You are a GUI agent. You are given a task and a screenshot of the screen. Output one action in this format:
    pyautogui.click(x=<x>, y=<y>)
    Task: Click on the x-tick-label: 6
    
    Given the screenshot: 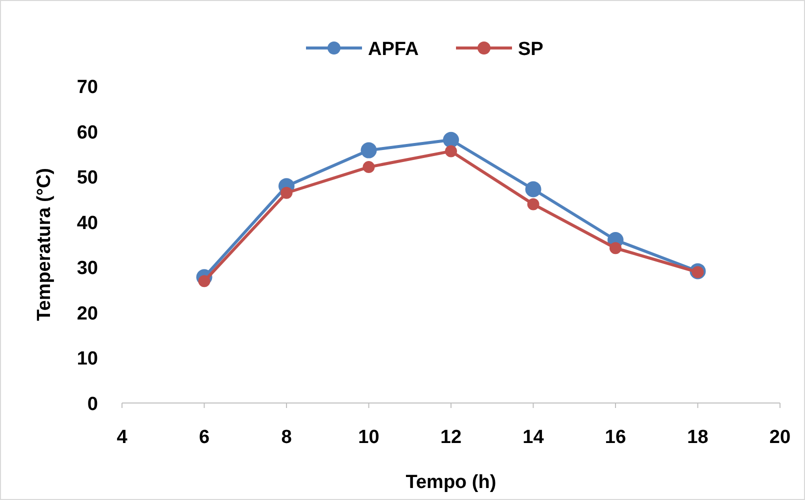 What is the action you would take?
    pyautogui.click(x=204, y=437)
    